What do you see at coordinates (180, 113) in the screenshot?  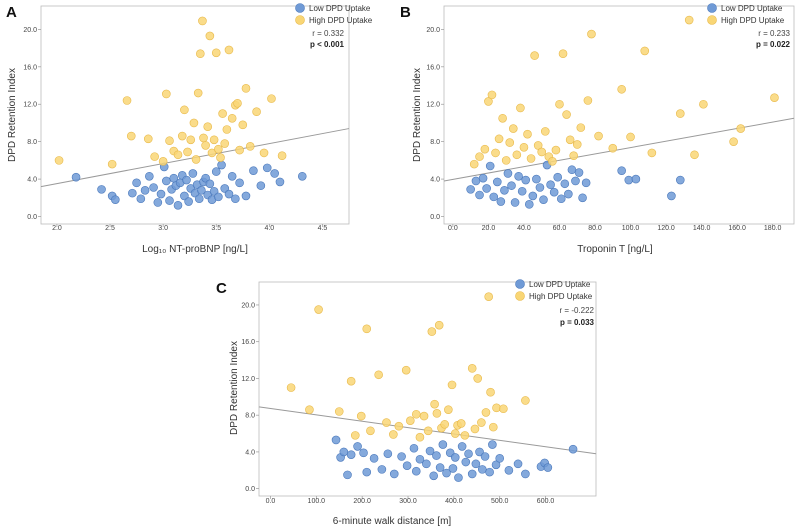 I see `points-a` at bounding box center [180, 113].